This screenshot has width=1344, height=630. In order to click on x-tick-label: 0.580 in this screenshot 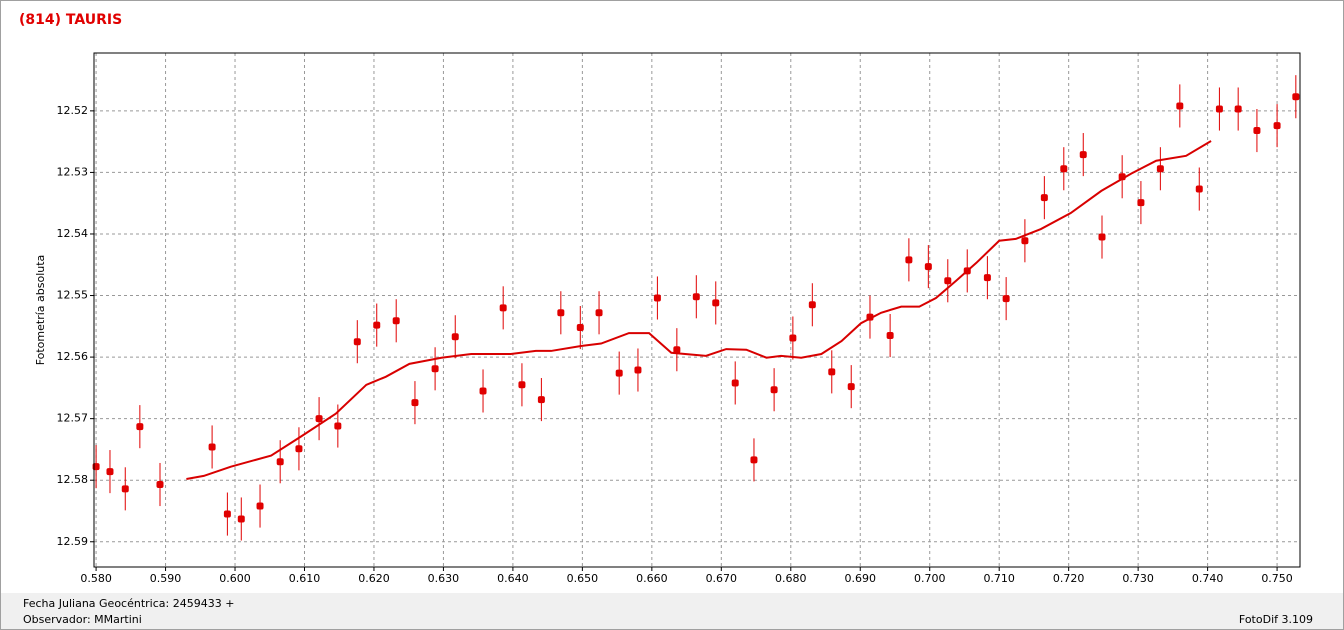, I will do `click(96, 578)`.